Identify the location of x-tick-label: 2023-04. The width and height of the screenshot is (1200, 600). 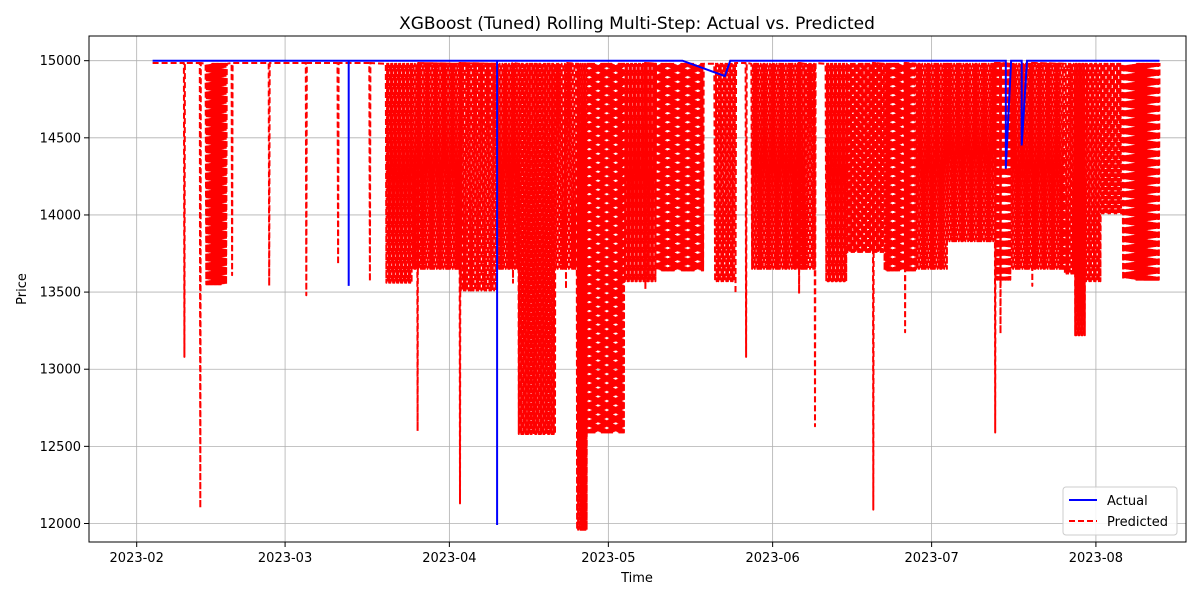
(449, 558).